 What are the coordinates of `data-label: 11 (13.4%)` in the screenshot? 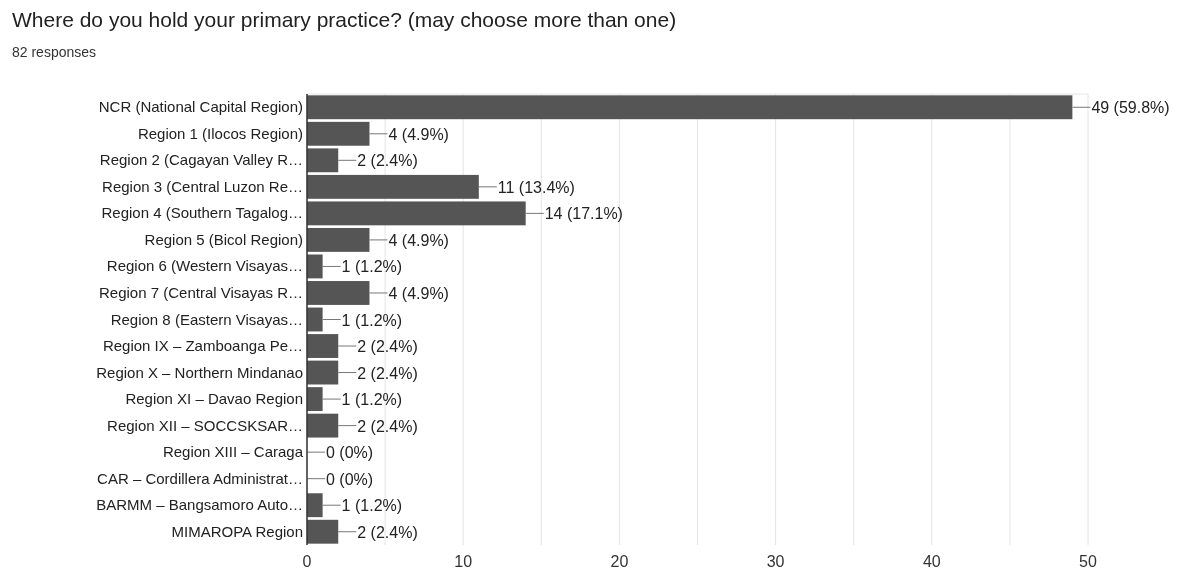 It's located at (536, 187).